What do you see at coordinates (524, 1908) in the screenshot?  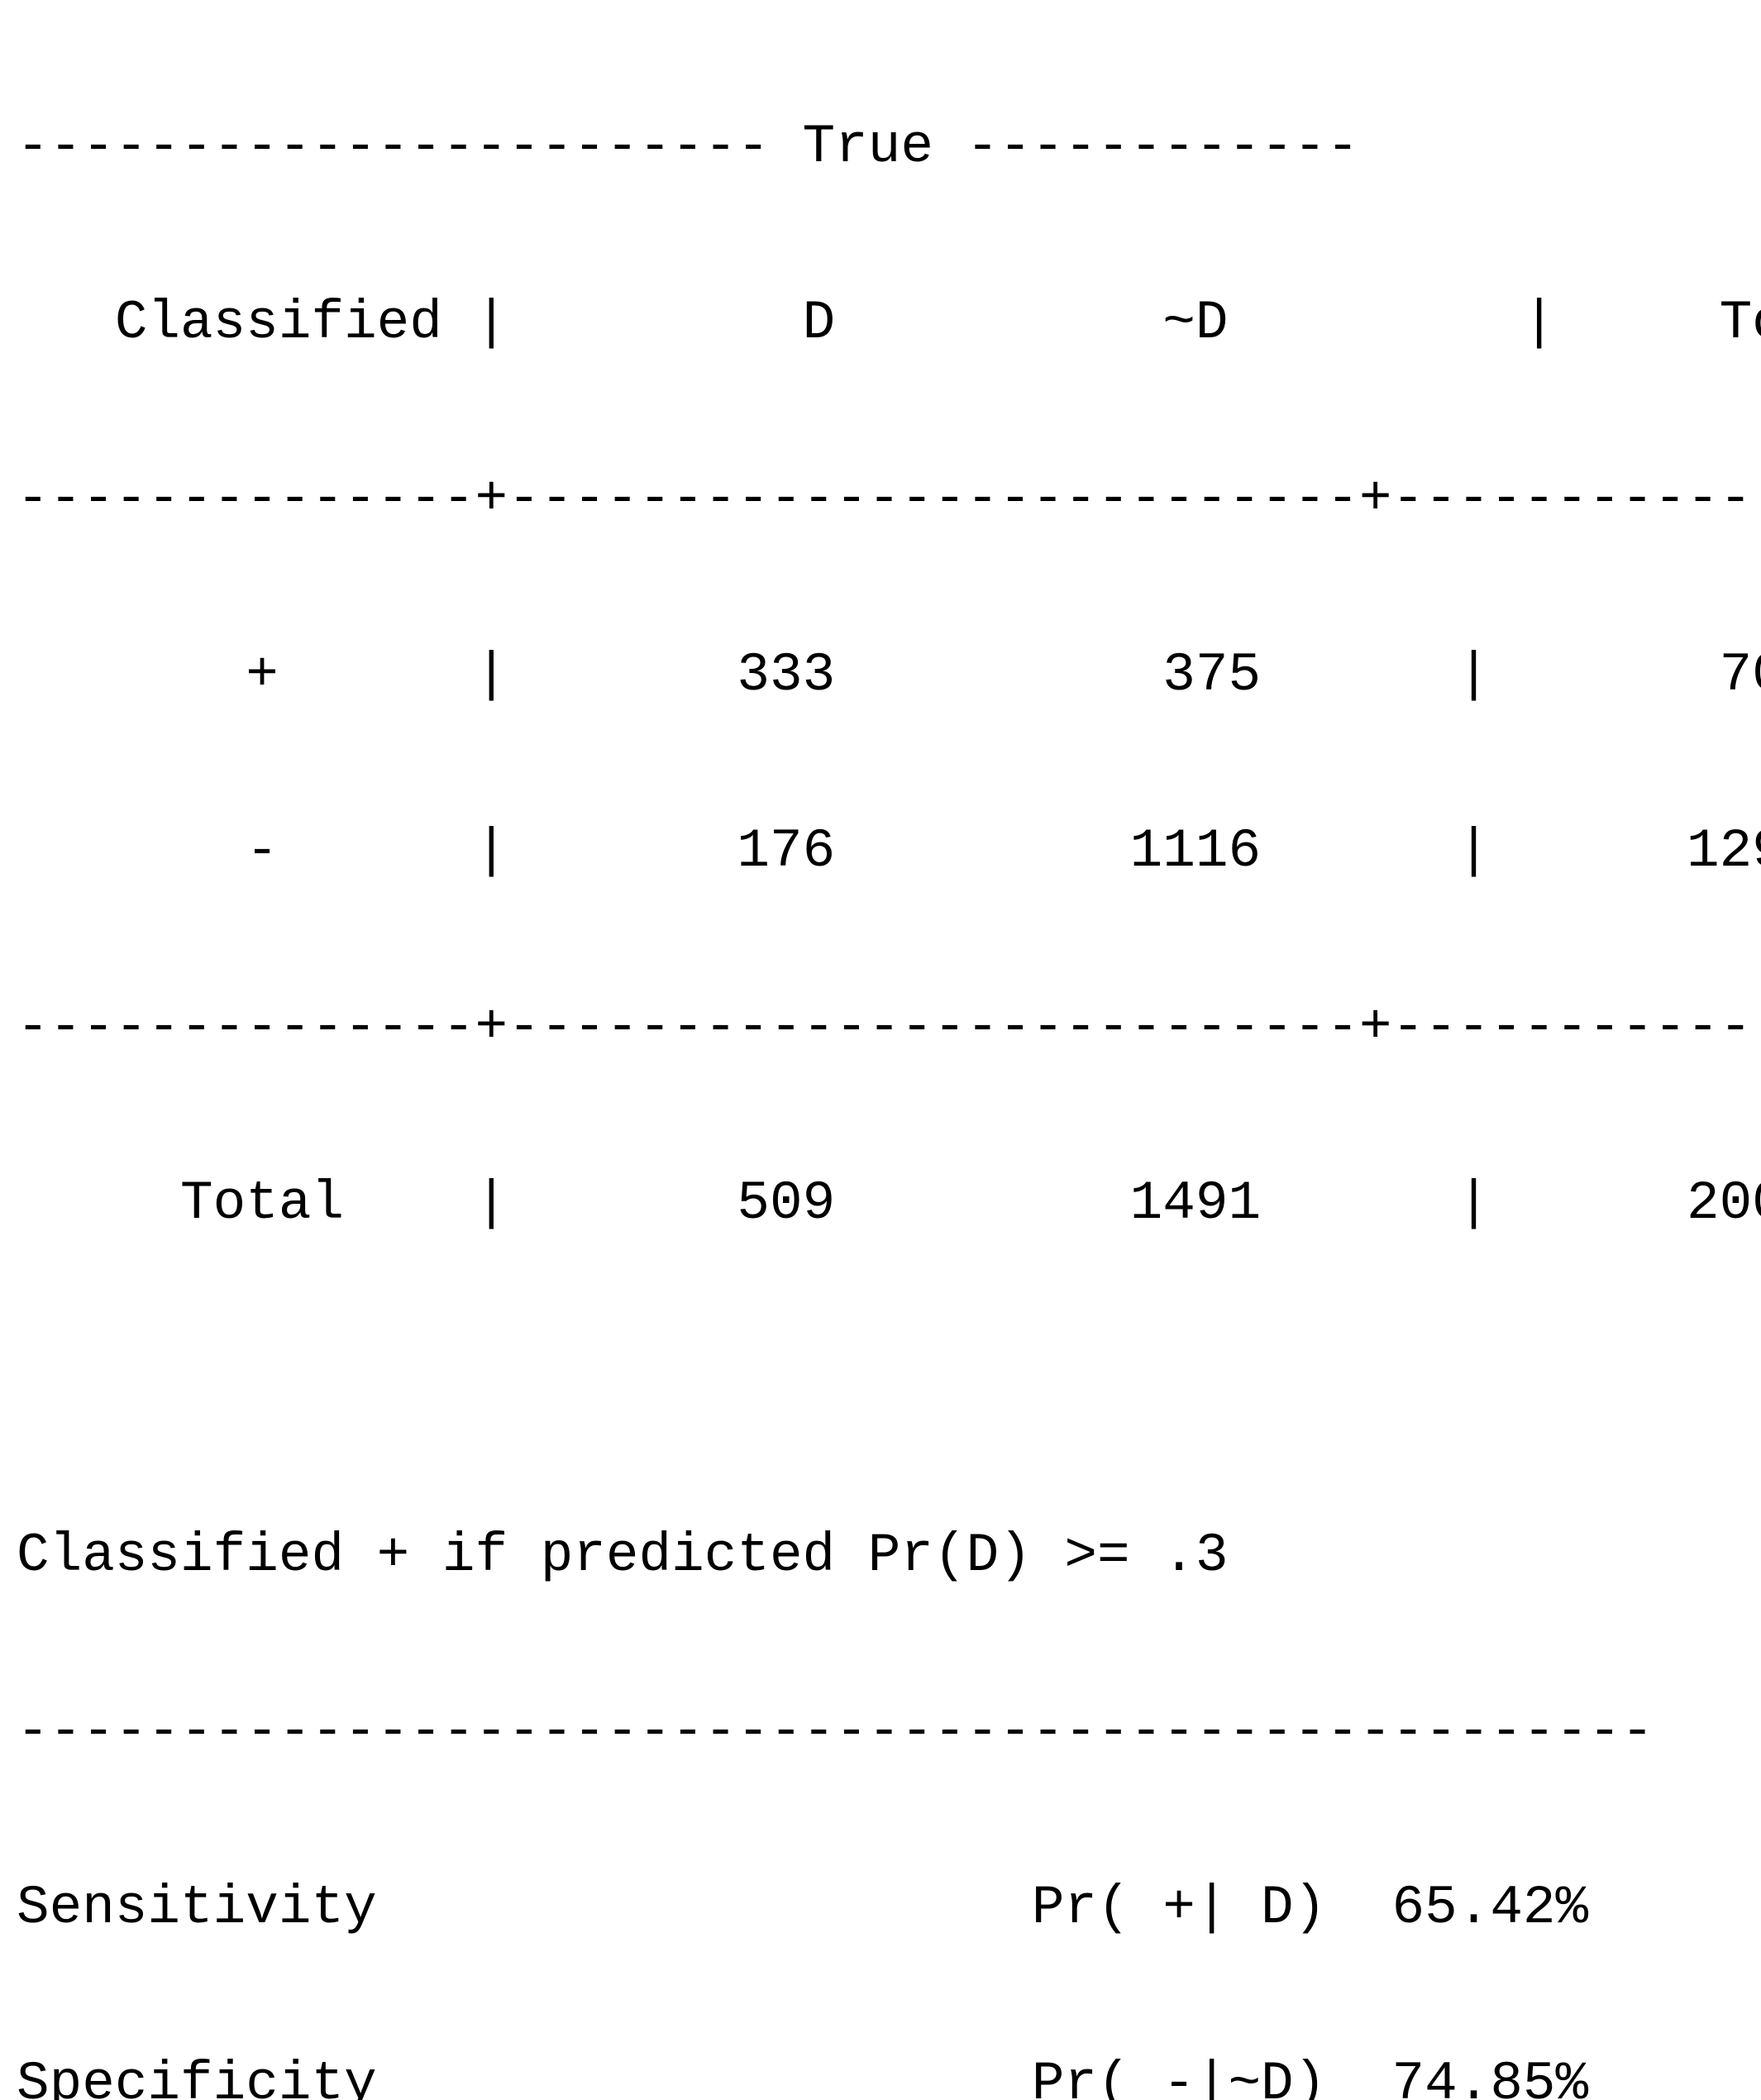 I see `stat-label: Sensitivity` at bounding box center [524, 1908].